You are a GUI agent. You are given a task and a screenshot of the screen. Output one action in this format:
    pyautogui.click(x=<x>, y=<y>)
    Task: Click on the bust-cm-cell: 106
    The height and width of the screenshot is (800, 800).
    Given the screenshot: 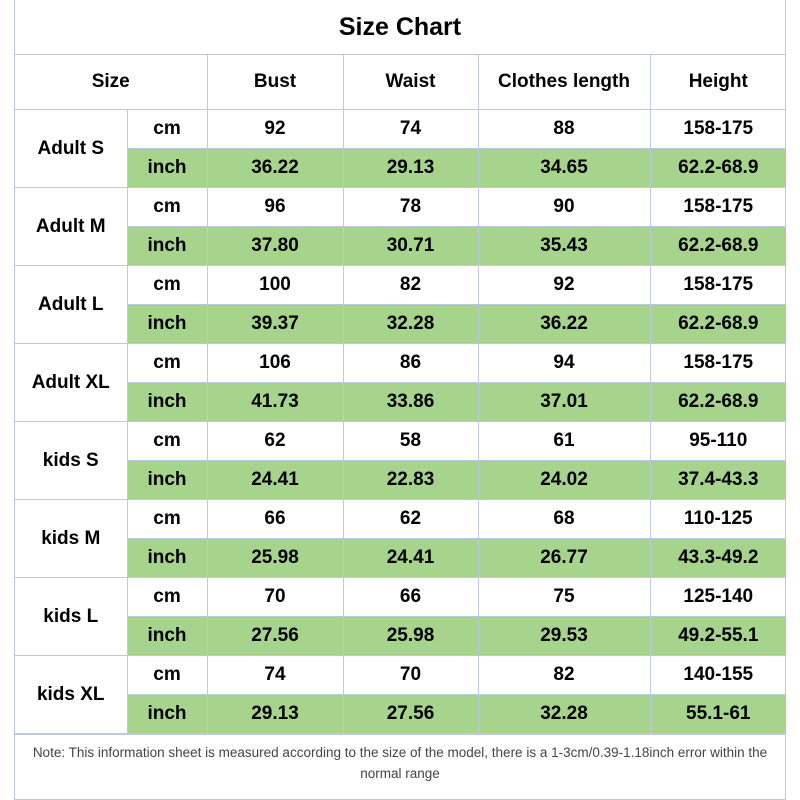 What is the action you would take?
    pyautogui.click(x=275, y=363)
    